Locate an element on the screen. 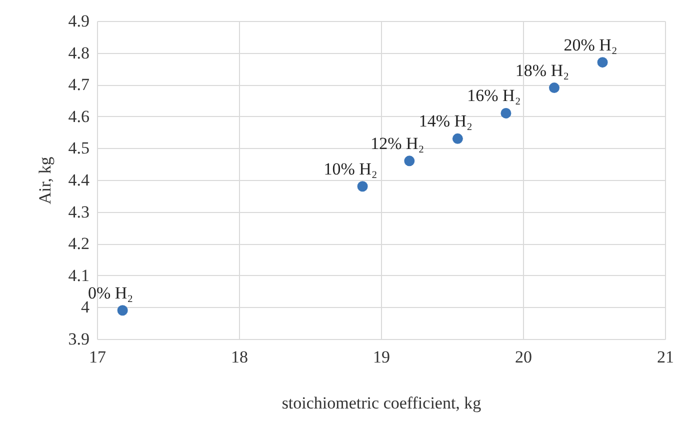 This screenshot has height=425, width=688. y-tick-label: 4.4 is located at coordinates (79, 180).